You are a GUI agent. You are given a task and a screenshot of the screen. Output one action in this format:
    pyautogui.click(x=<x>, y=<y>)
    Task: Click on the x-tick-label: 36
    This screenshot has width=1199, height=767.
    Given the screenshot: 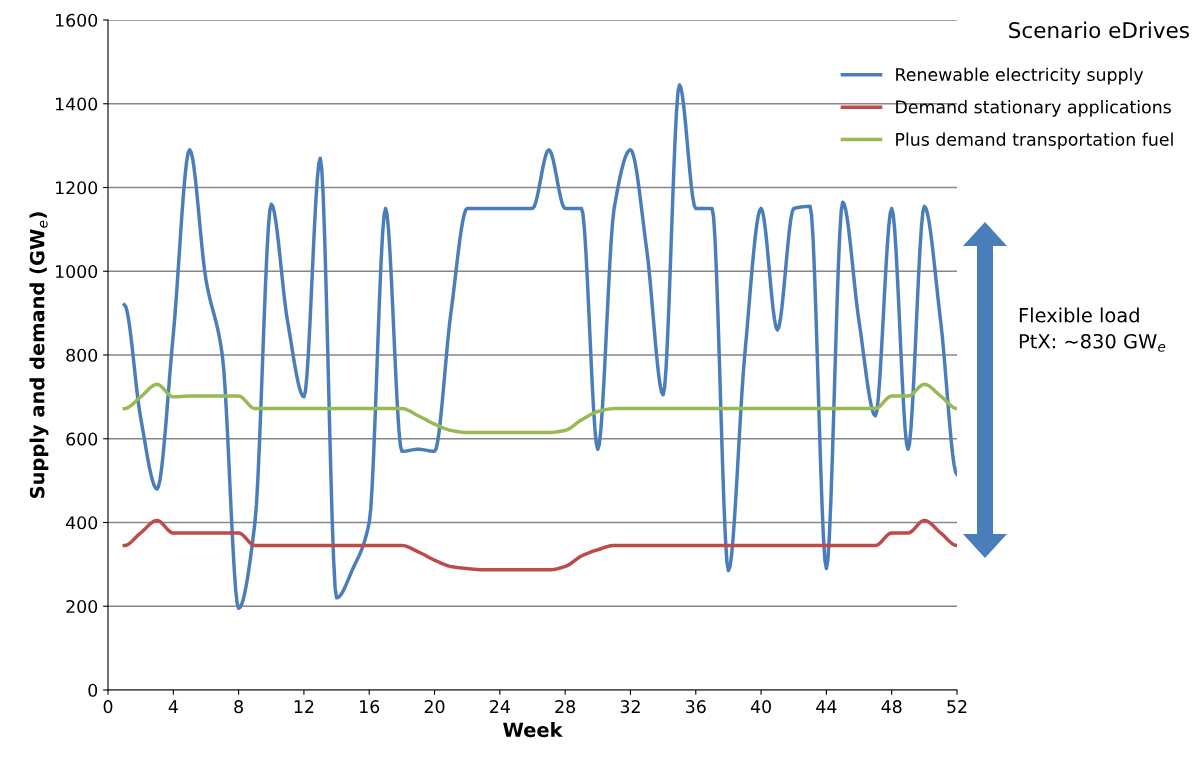 What is the action you would take?
    pyautogui.click(x=696, y=707)
    